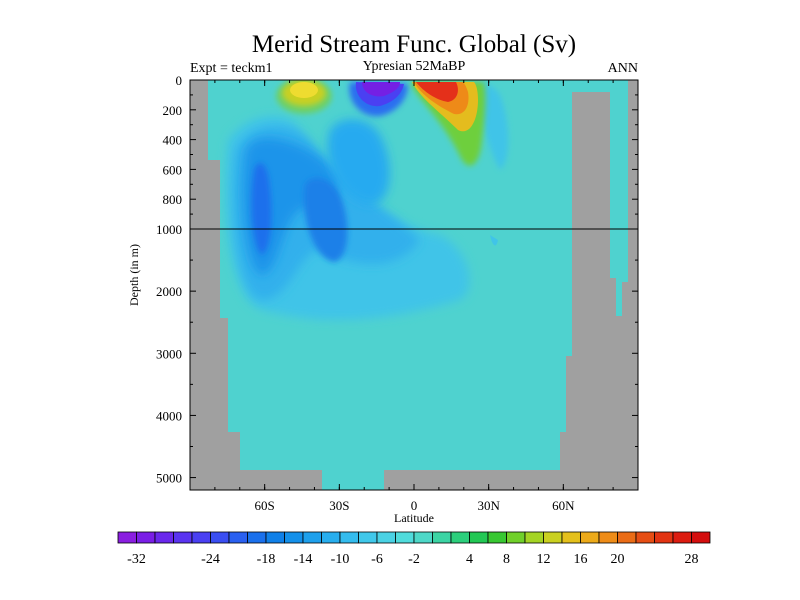 This screenshot has height=600, width=800. What do you see at coordinates (506, 559) in the screenshot?
I see `colorbar-label: 8` at bounding box center [506, 559].